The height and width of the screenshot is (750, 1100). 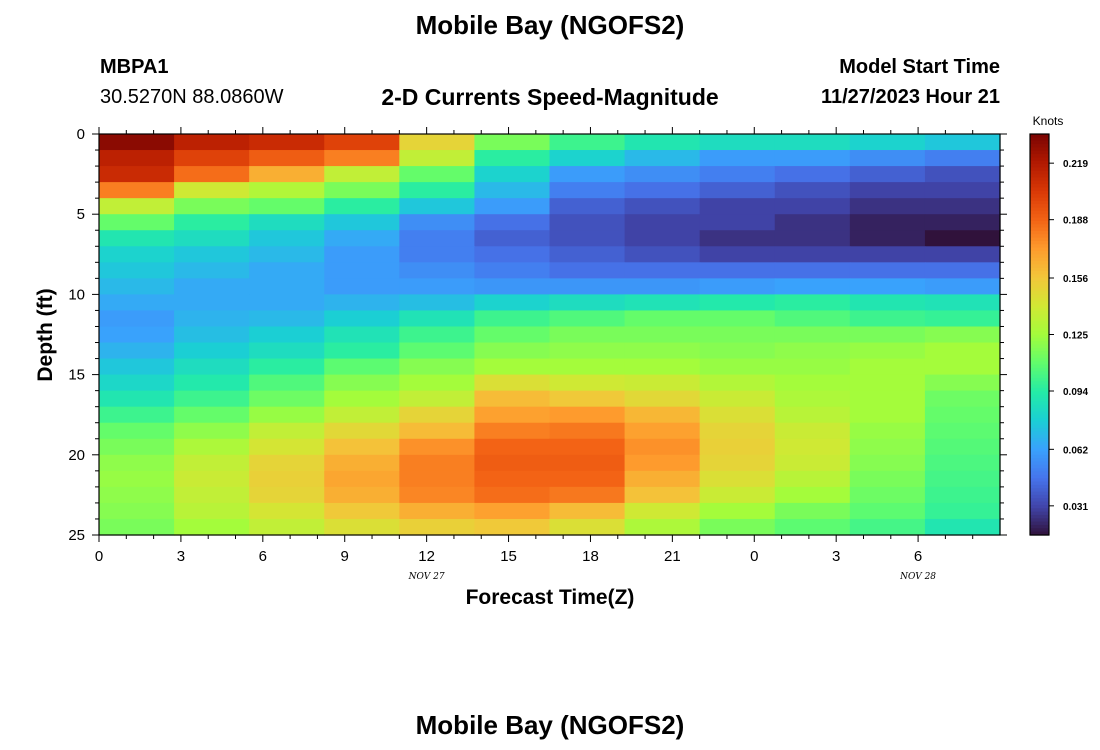 I want to click on x-axis-label: Forecast Time(Z), so click(x=550, y=597).